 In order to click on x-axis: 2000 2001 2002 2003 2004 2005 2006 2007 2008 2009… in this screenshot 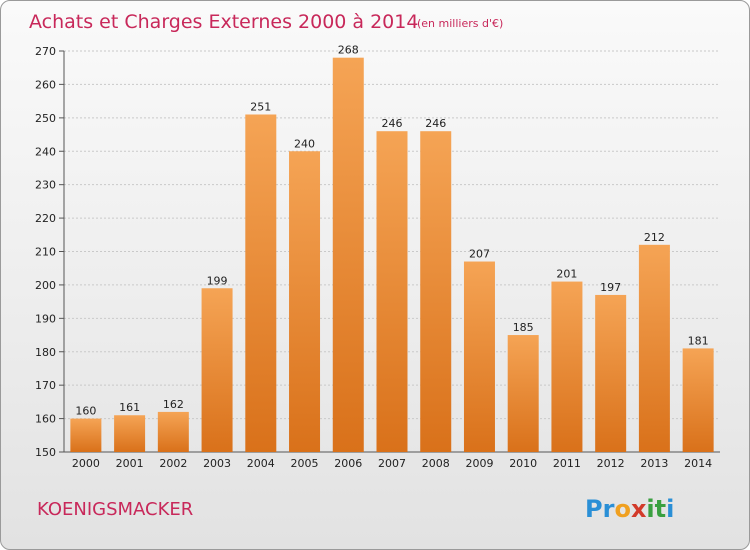, I will do `click(392, 463)`.